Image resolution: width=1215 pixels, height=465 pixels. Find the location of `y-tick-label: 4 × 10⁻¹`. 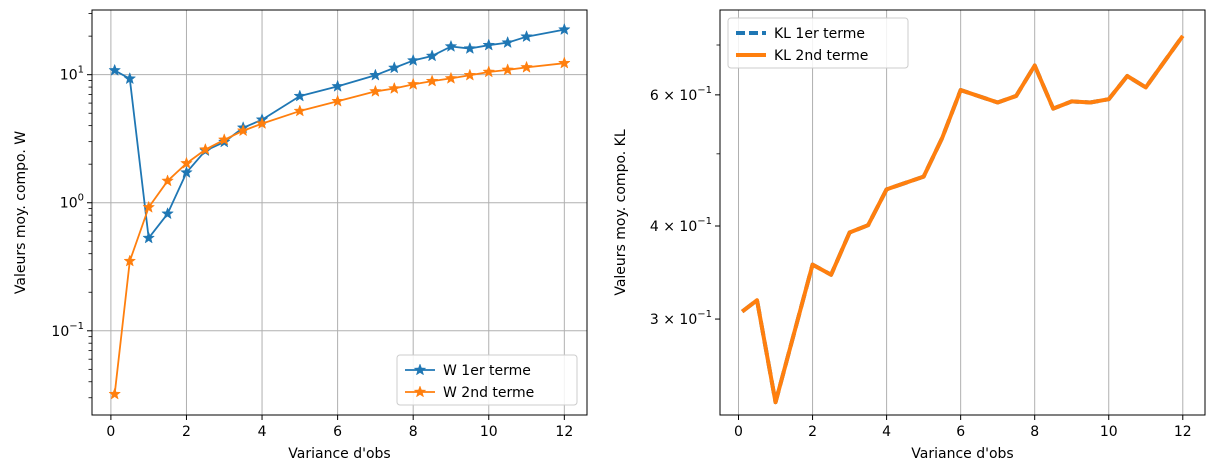

y-tick-label: 4 × 10⁻¹ is located at coordinates (681, 225).